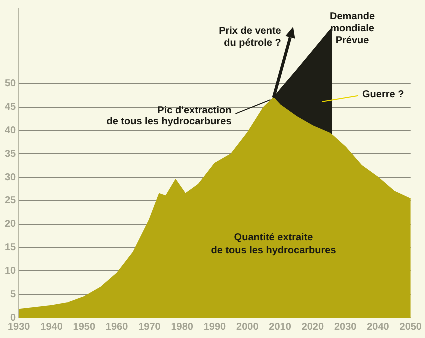  What do you see at coordinates (11, 84) in the screenshot?
I see `y-tick-label: 50` at bounding box center [11, 84].